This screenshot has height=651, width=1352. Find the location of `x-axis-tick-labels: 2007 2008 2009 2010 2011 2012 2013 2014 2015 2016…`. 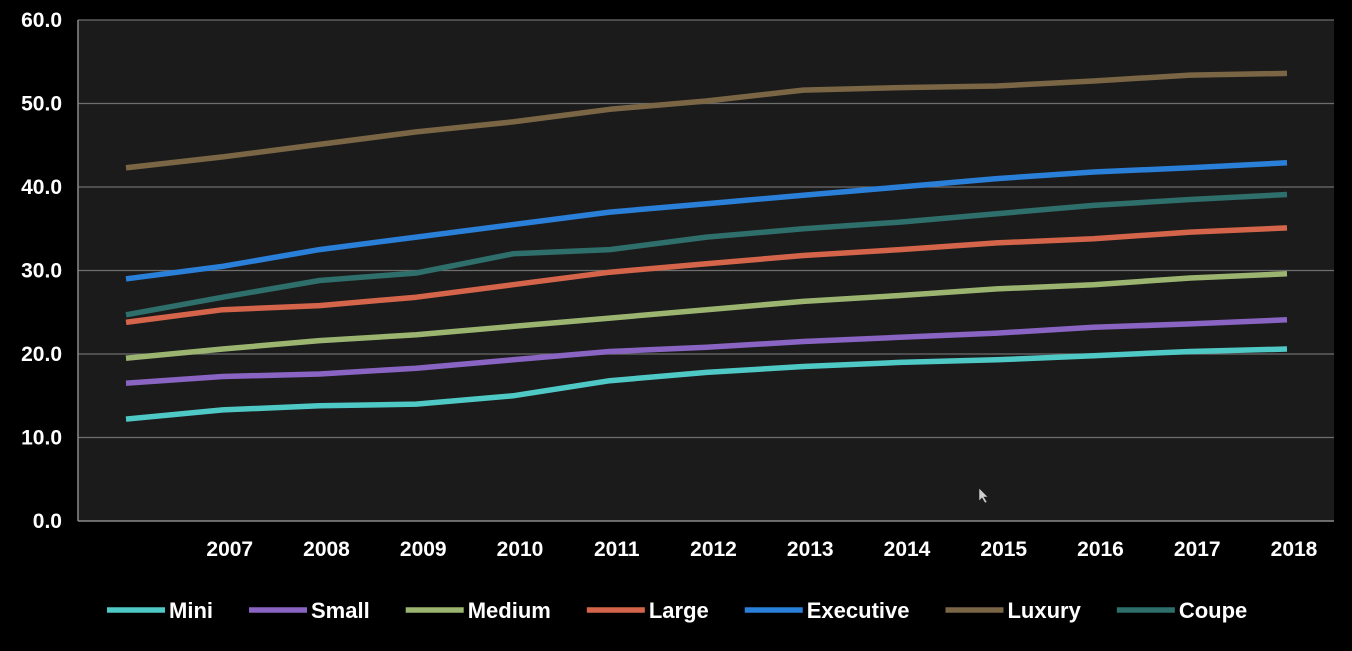

x-axis-tick-labels: 2007 2008 2009 2010 2011 2012 2013 2014 2015 2016… is located at coordinates (761, 549).